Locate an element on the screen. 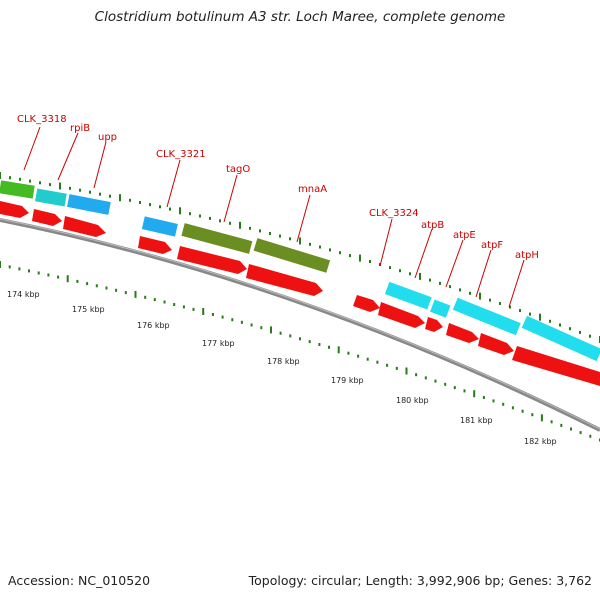 This screenshot has height=600, width=600. gene-label-rpib: rpiB is located at coordinates (80, 128).